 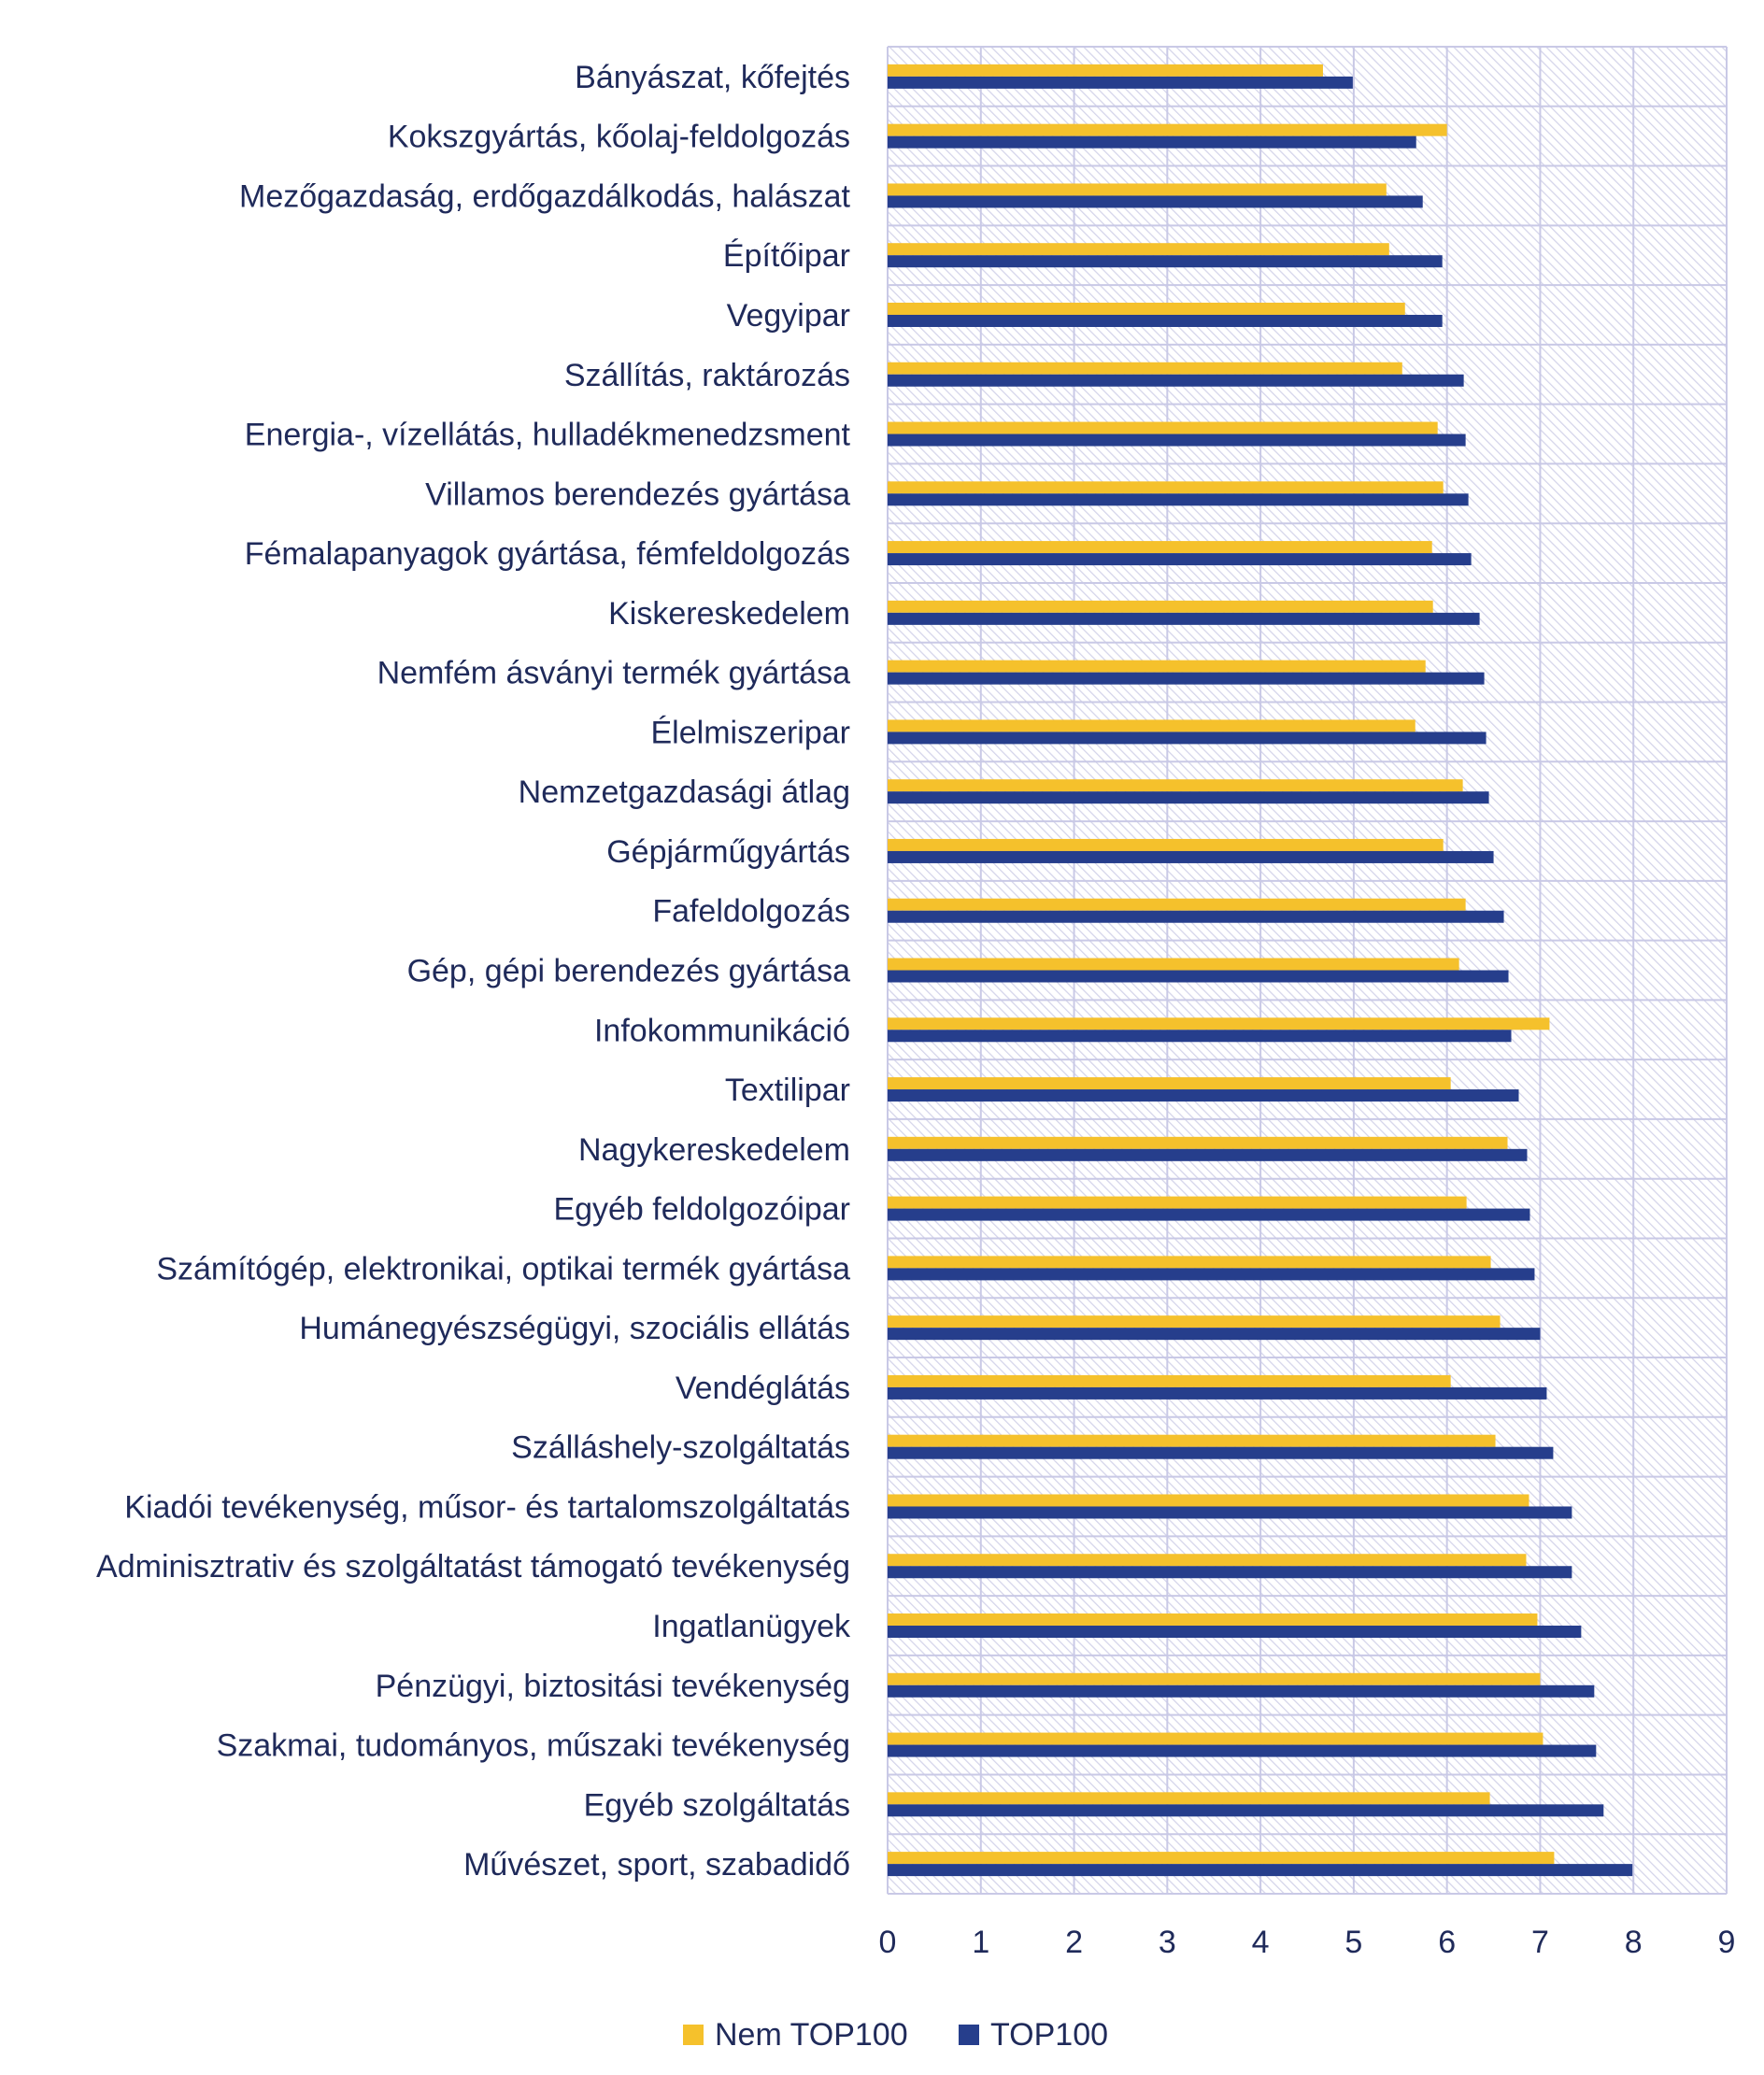 What do you see at coordinates (1230, 1512) in the screenshot?
I see `bar-top100-kiadoi-tevekenyseg-musor-es-tartalomszolgaltatas` at bounding box center [1230, 1512].